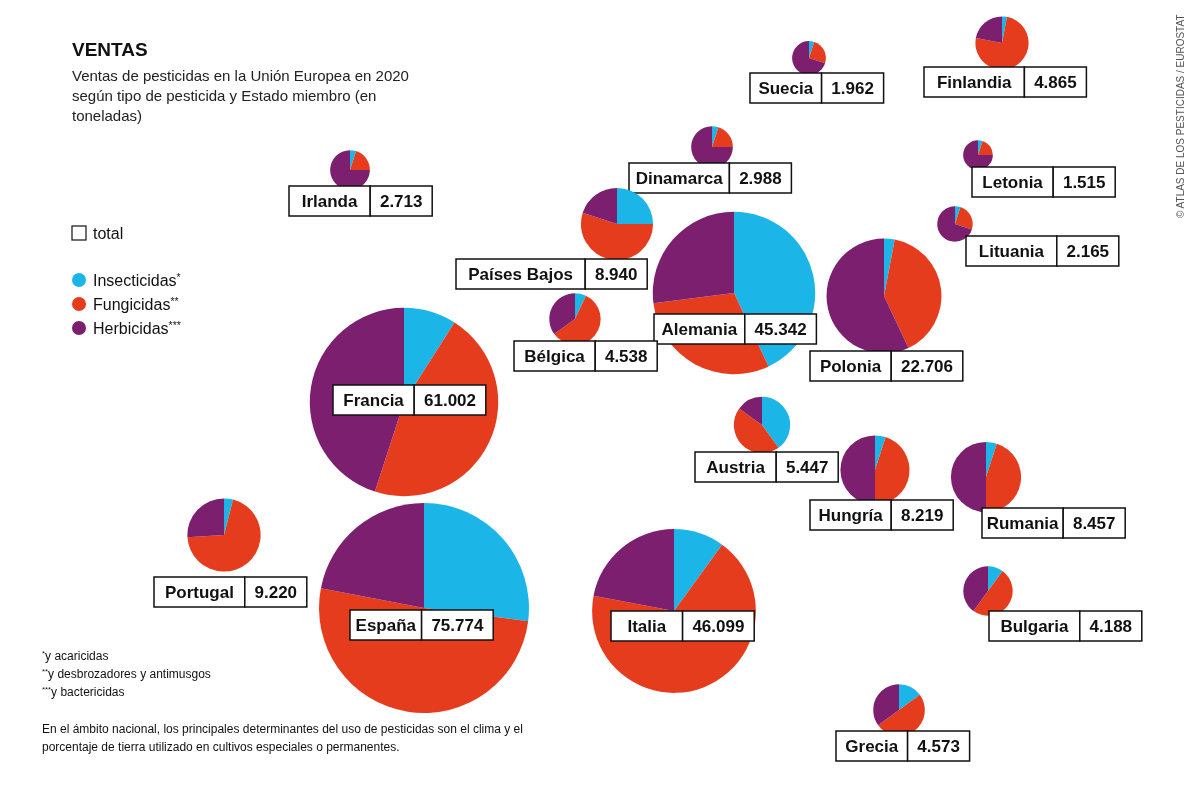 The height and width of the screenshot is (787, 1200). What do you see at coordinates (450, 400) in the screenshot?
I see `text: 61.002` at bounding box center [450, 400].